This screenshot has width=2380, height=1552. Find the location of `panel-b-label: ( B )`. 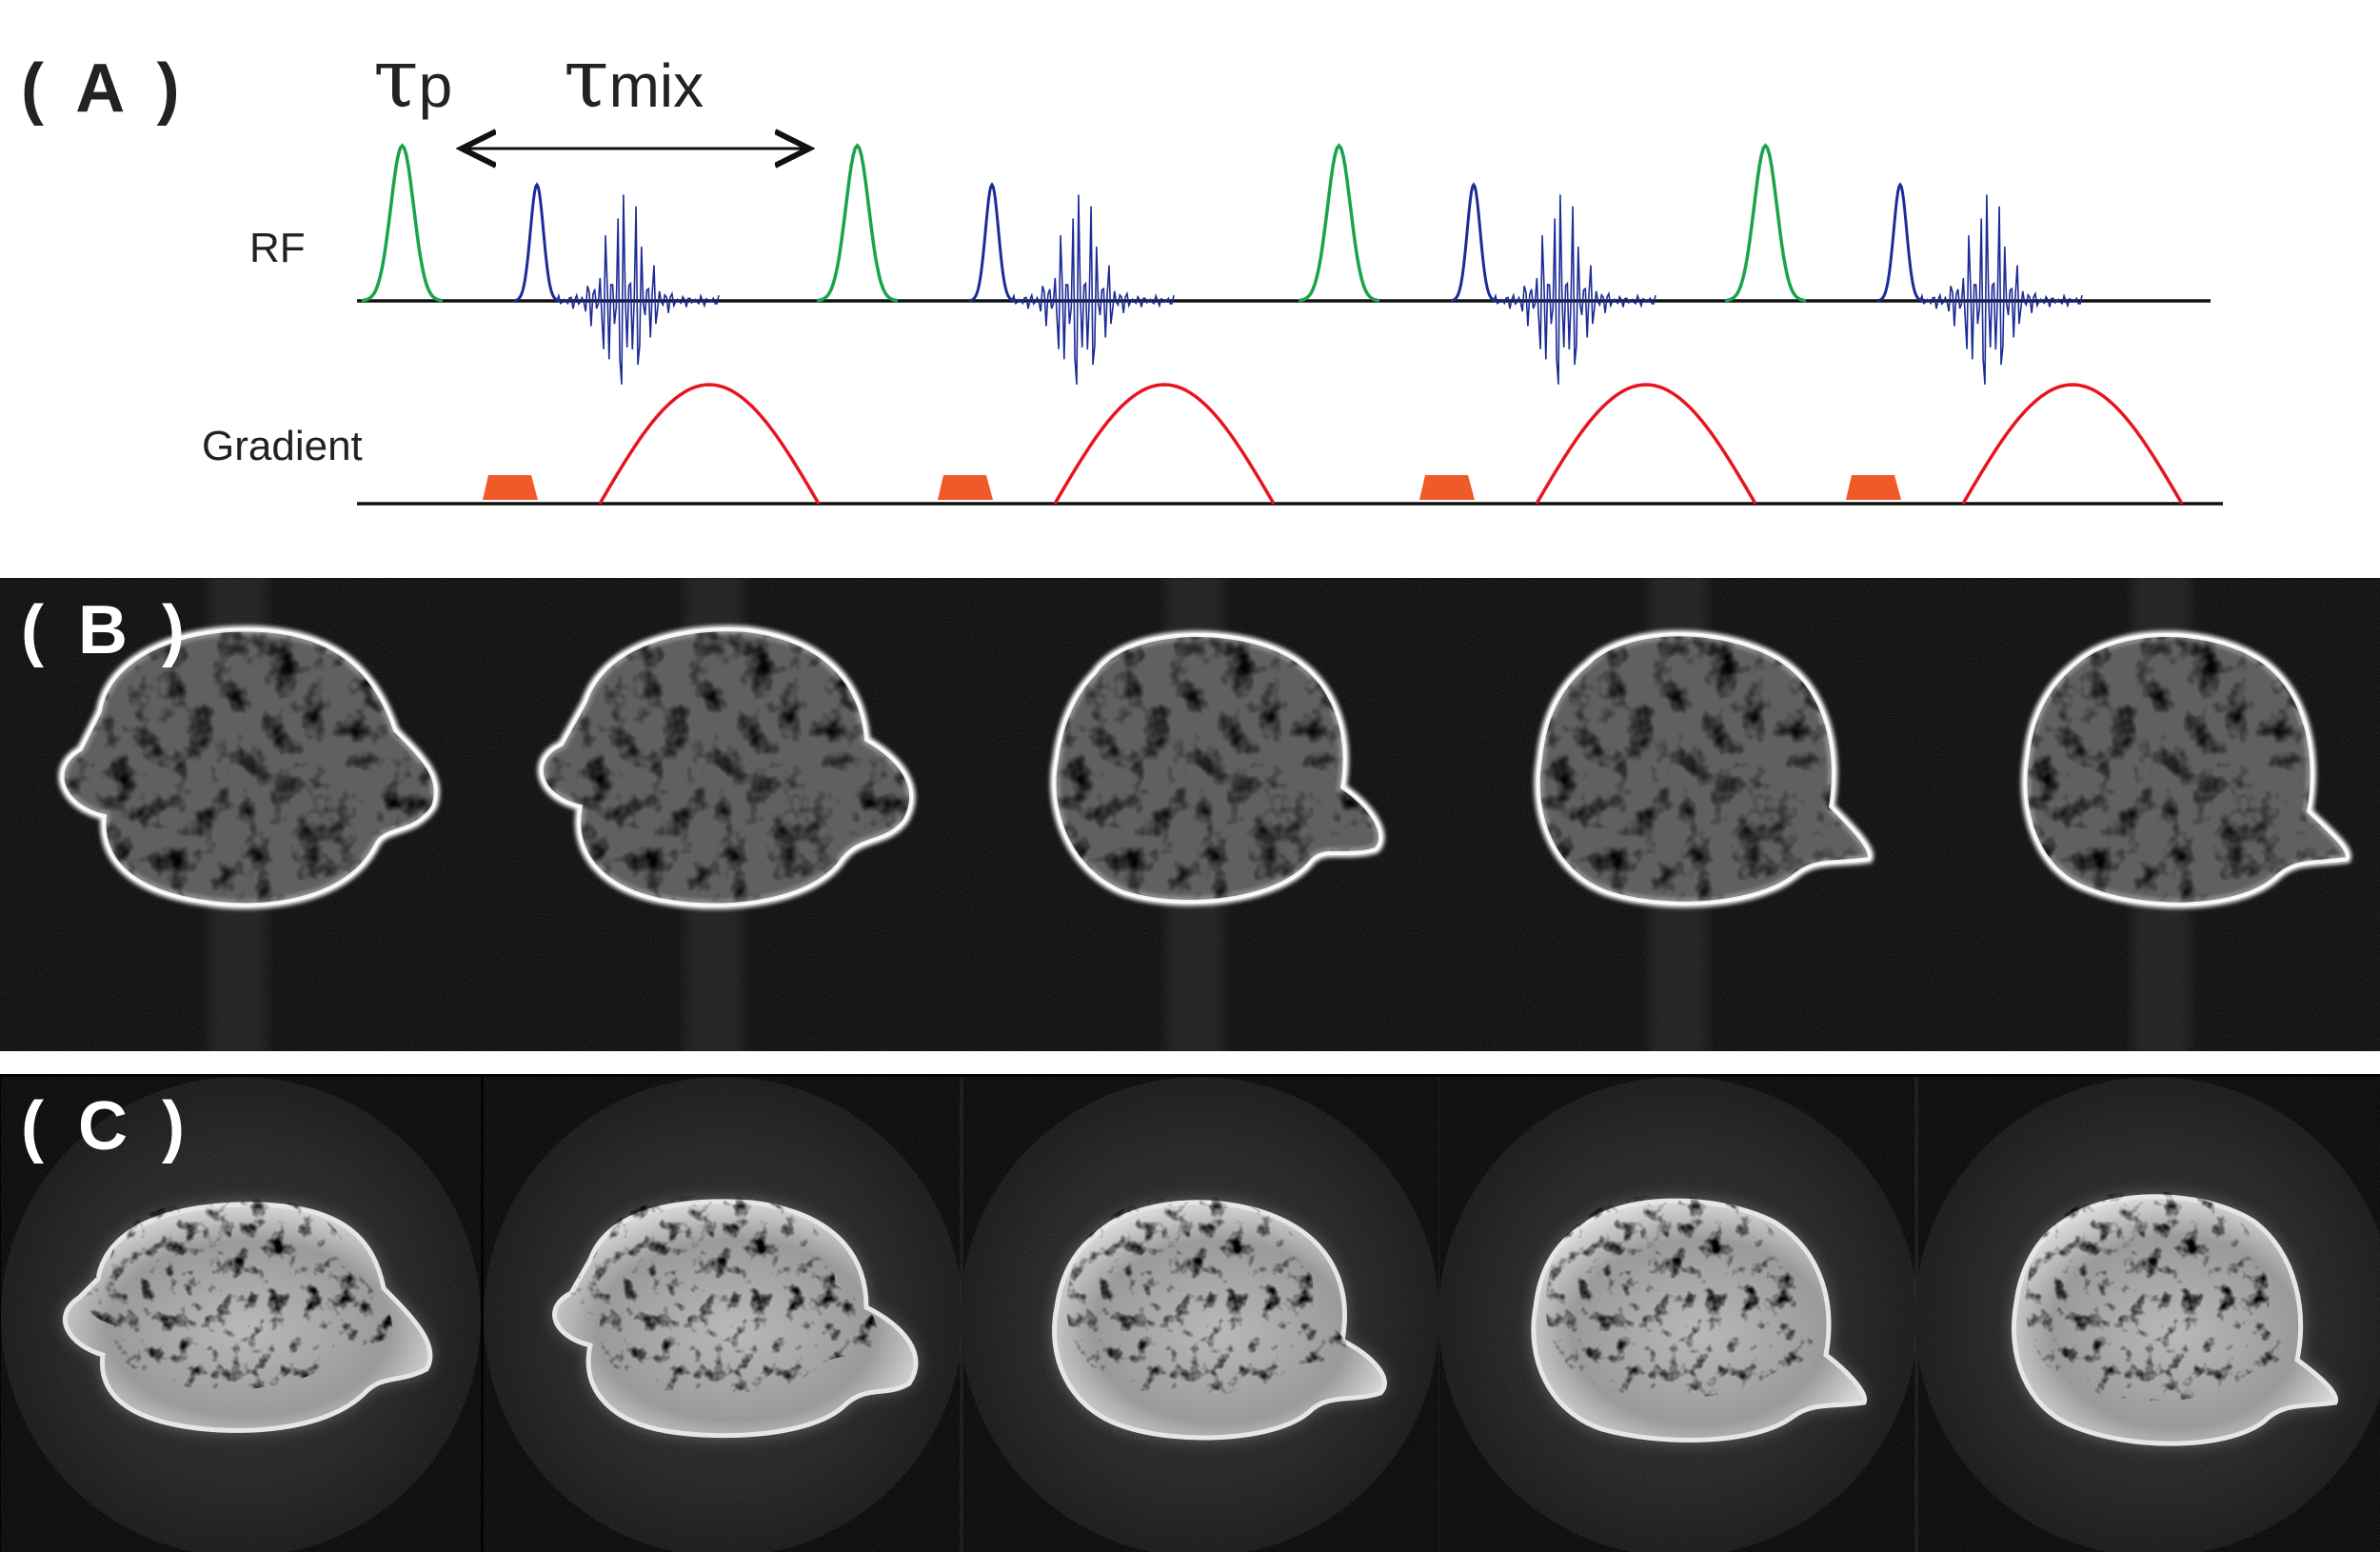

panel-b-label: ( B ) is located at coordinates (106, 630).